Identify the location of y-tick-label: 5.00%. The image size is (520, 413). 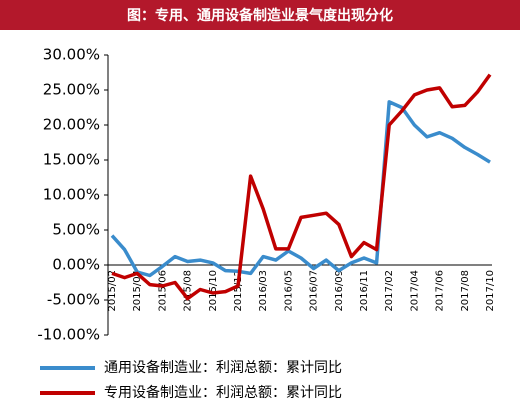
(76, 230).